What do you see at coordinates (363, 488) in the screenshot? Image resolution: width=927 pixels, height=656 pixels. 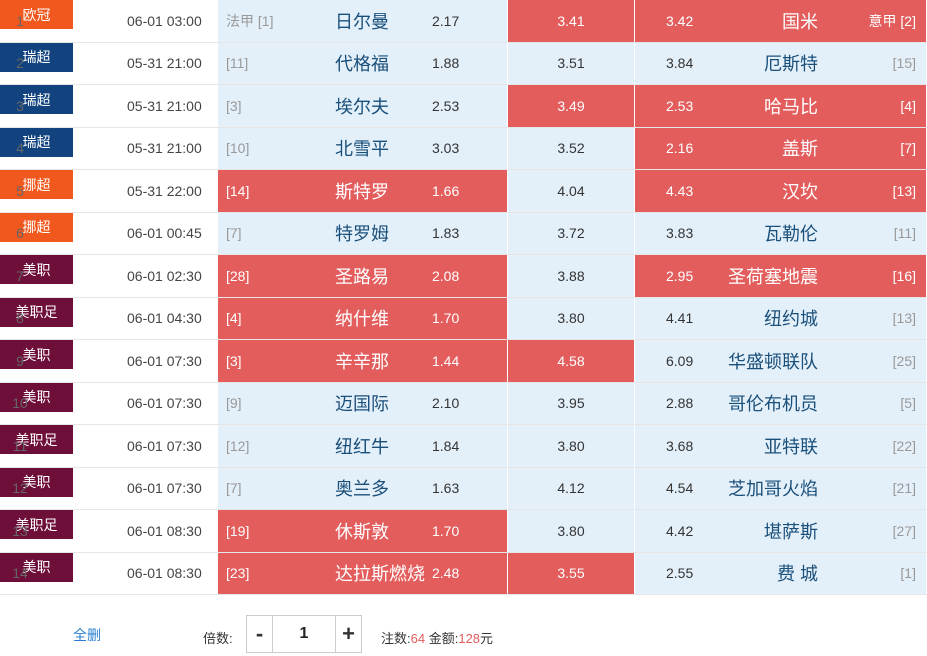 I see `home-win-option: [7] 奥兰多 1.63` at bounding box center [363, 488].